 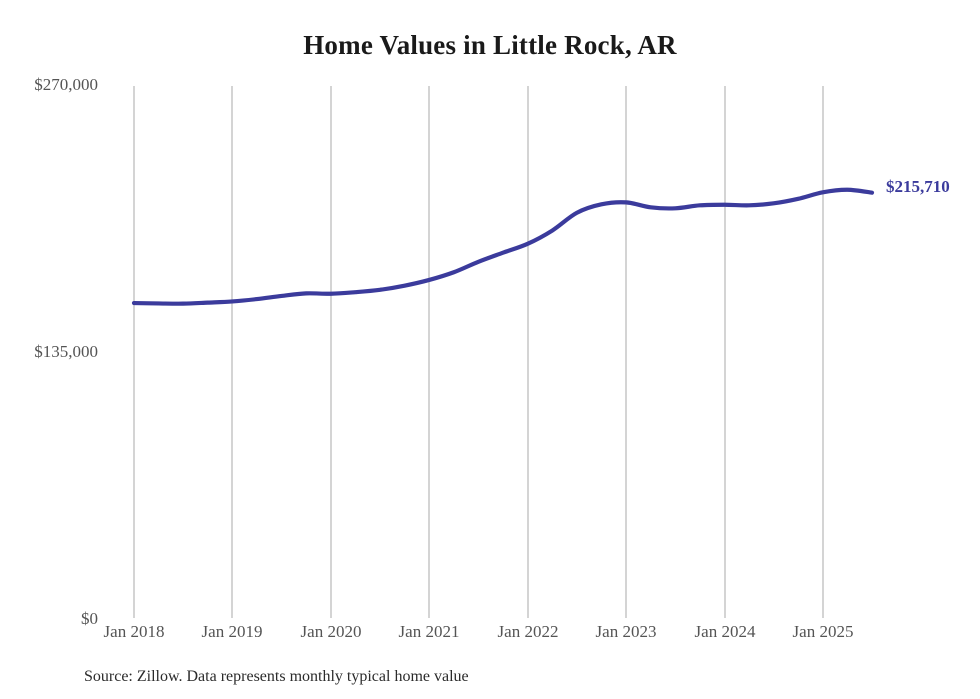 I want to click on x-axis-tick-jan-2025: Jan 2025, so click(x=823, y=631).